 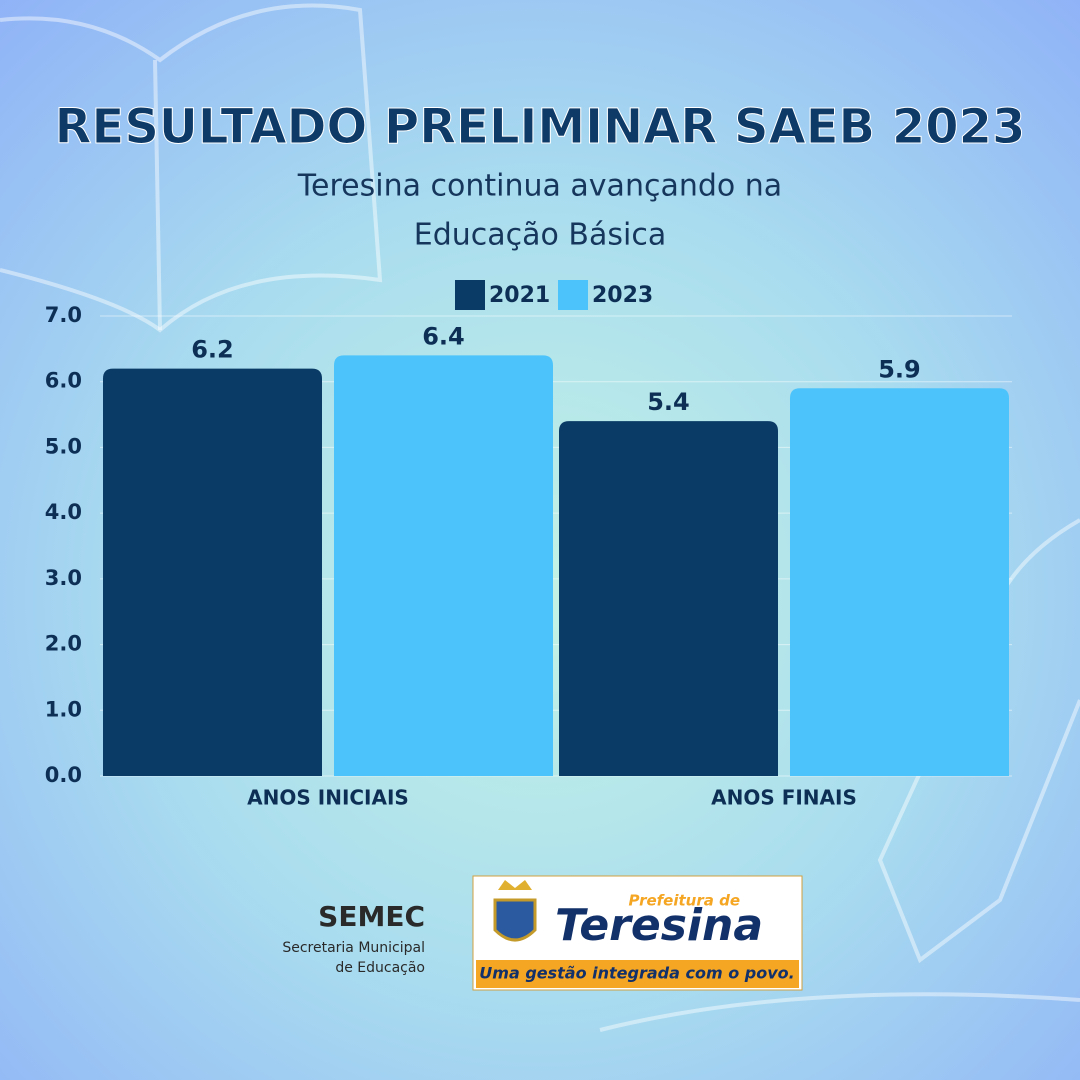 I want to click on value-label: 5.9, so click(x=899, y=369).